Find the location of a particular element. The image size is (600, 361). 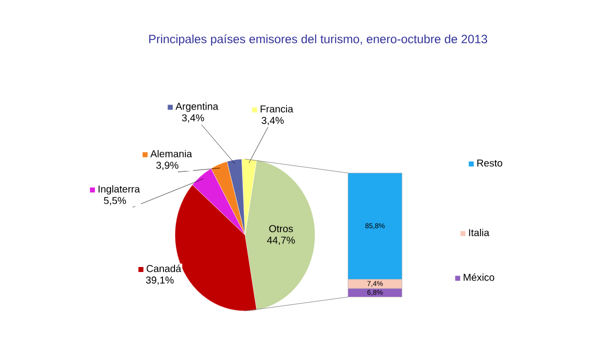

legend-label: Inglaterra is located at coordinates (119, 190).